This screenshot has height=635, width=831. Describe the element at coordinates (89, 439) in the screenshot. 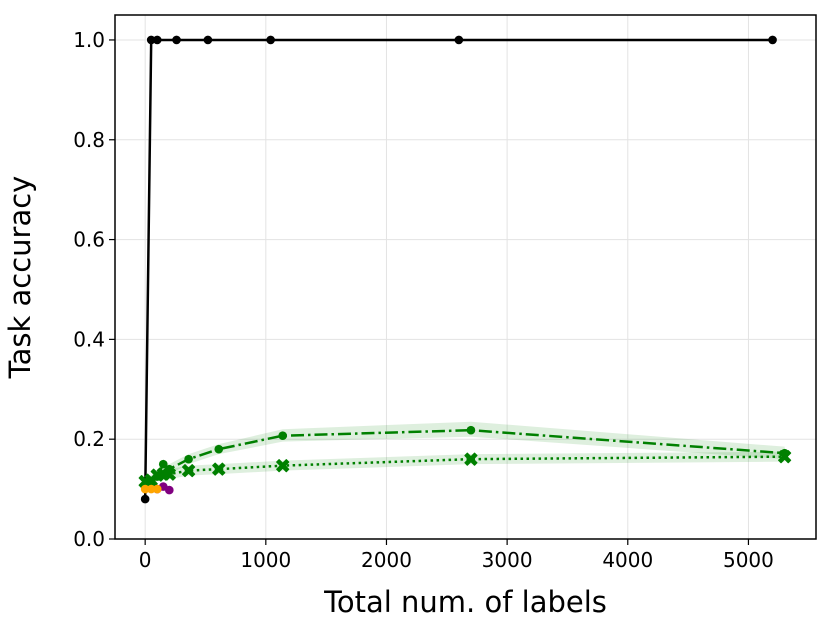

I see `y-tick-label: 0.2` at that location.